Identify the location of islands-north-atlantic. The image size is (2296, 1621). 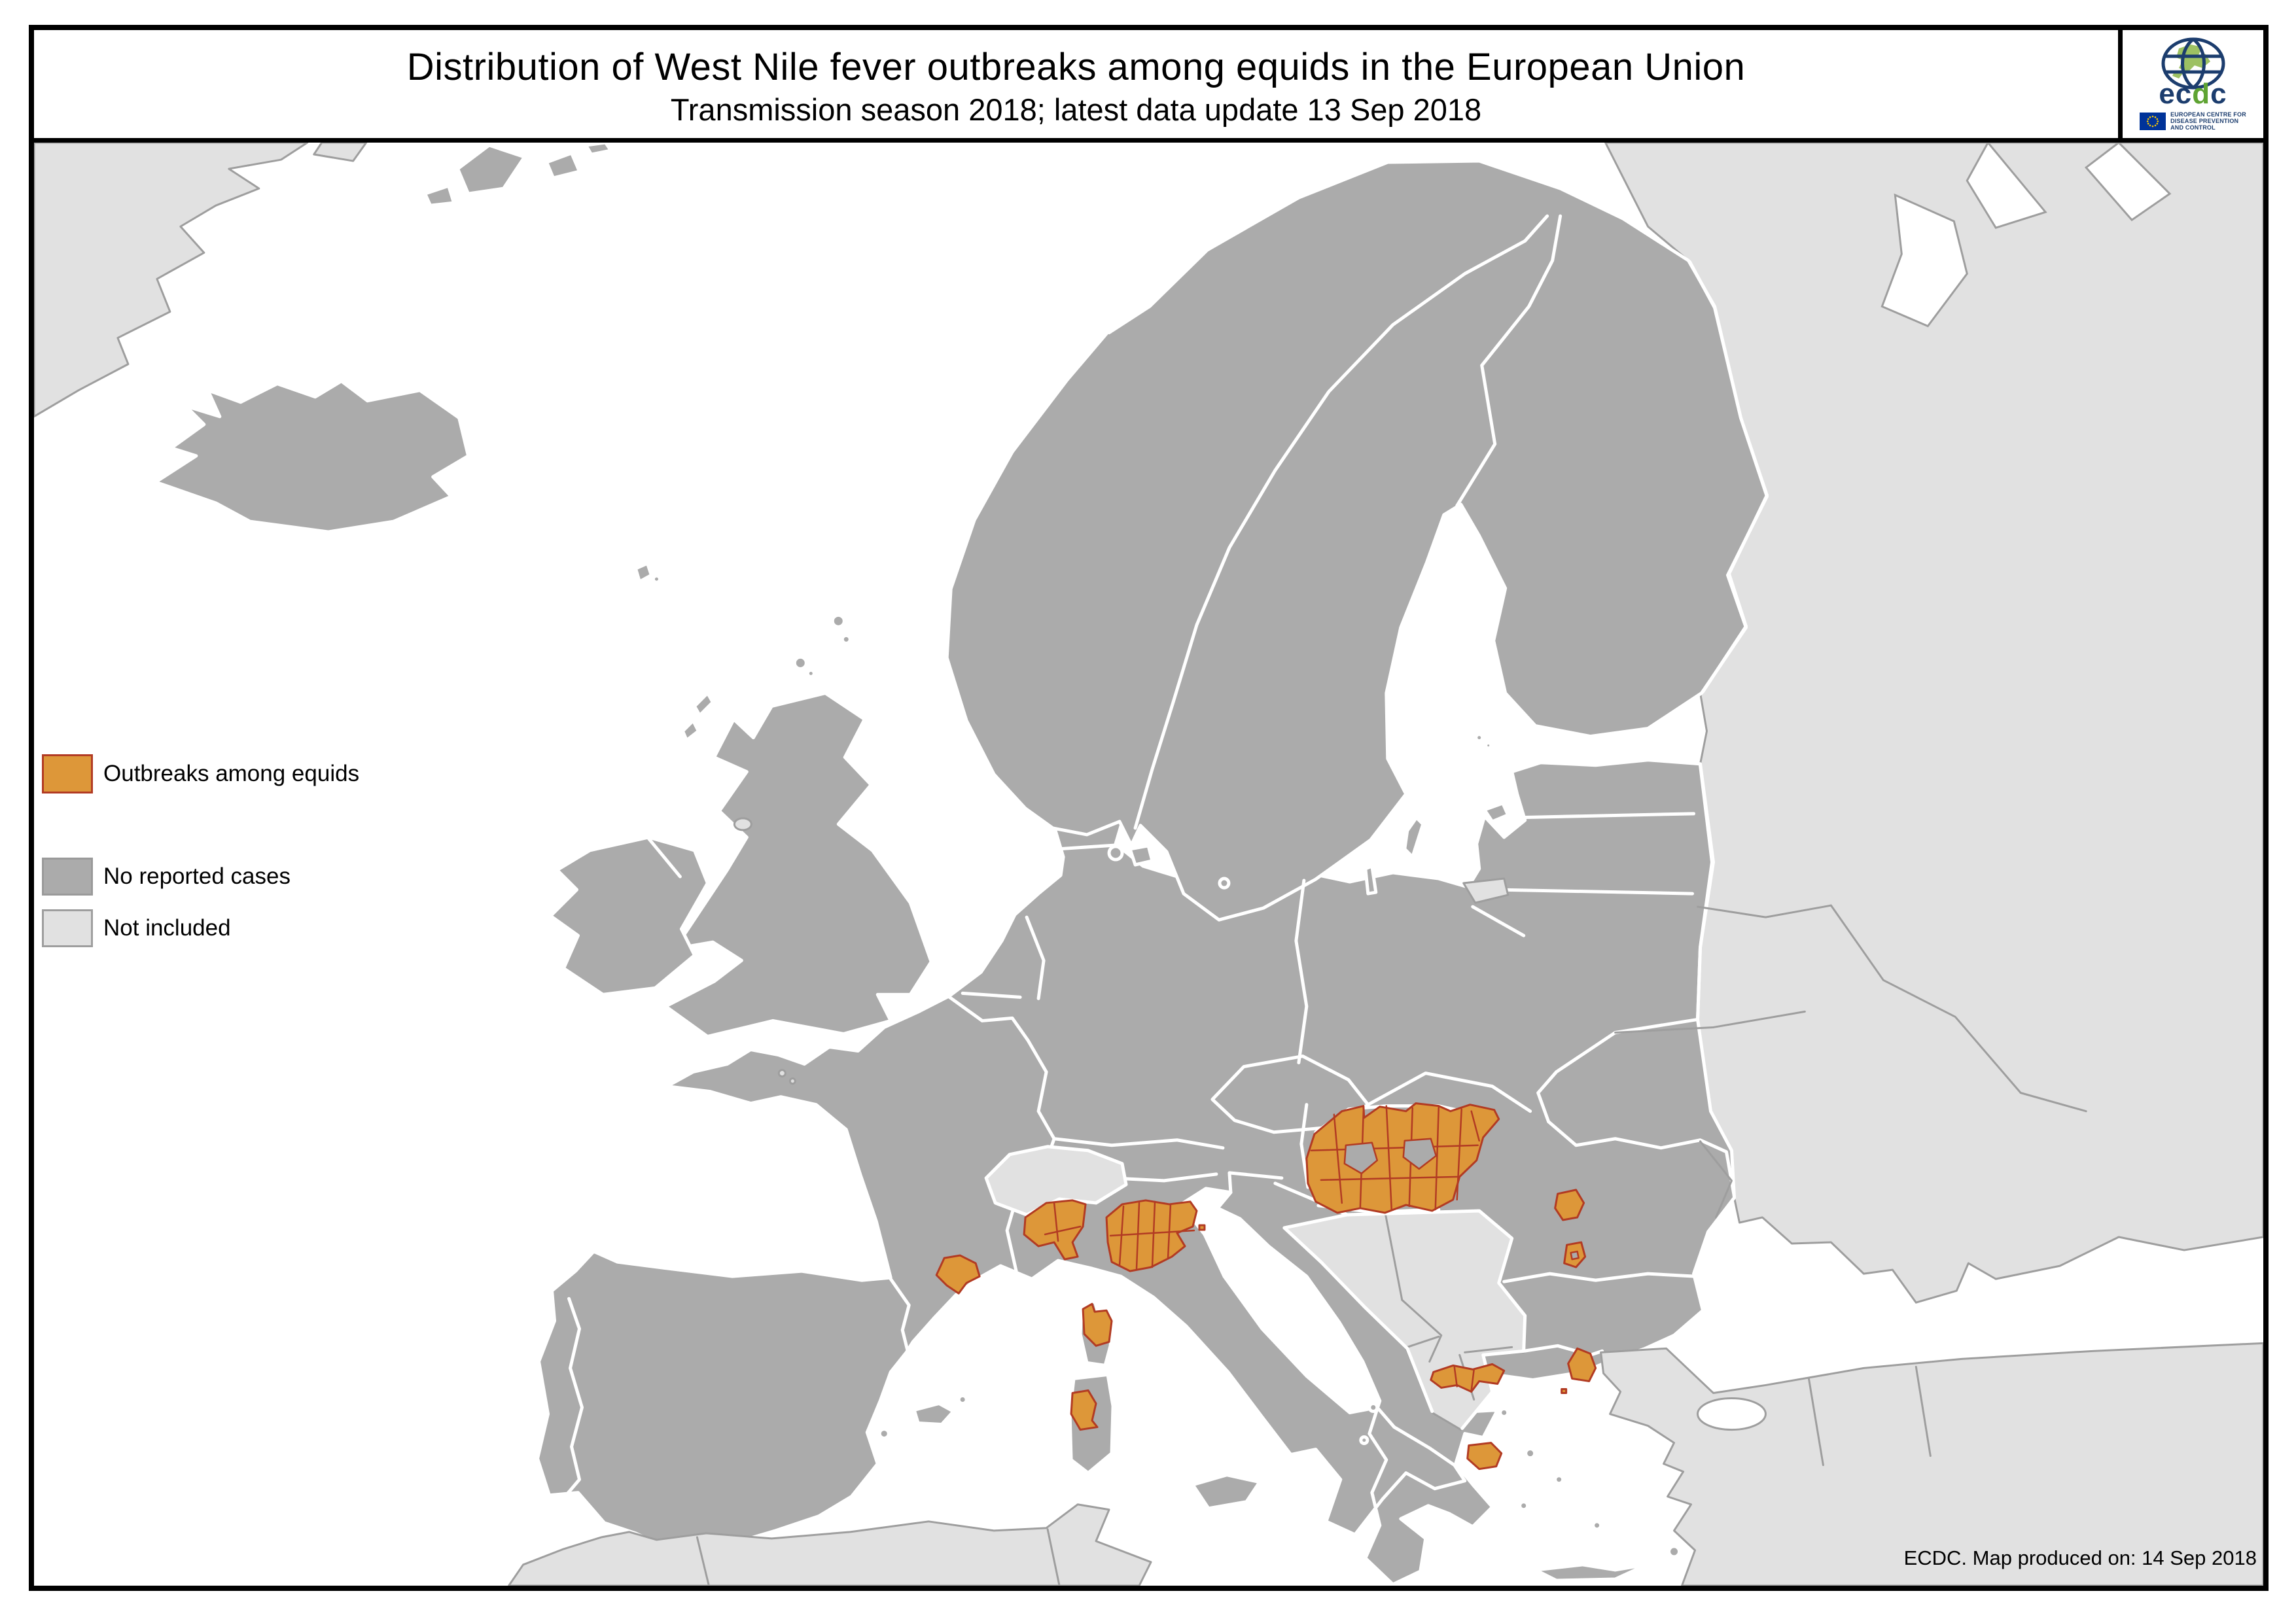
(637, 442).